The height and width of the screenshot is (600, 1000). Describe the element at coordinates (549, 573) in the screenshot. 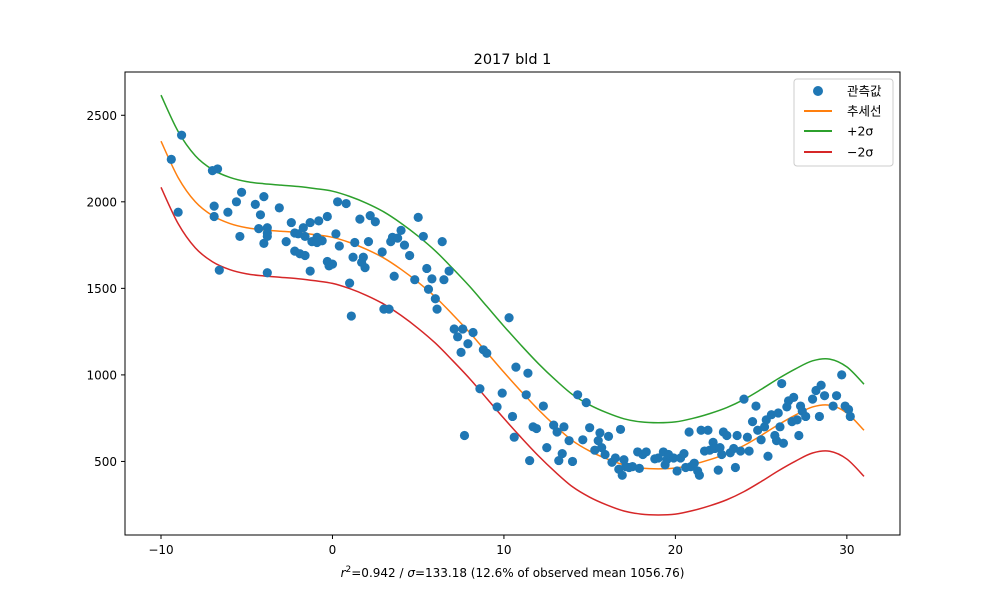

I see `x-axis-label-rest: =133.18 (12.6% of observed mean 1056.76)` at that location.